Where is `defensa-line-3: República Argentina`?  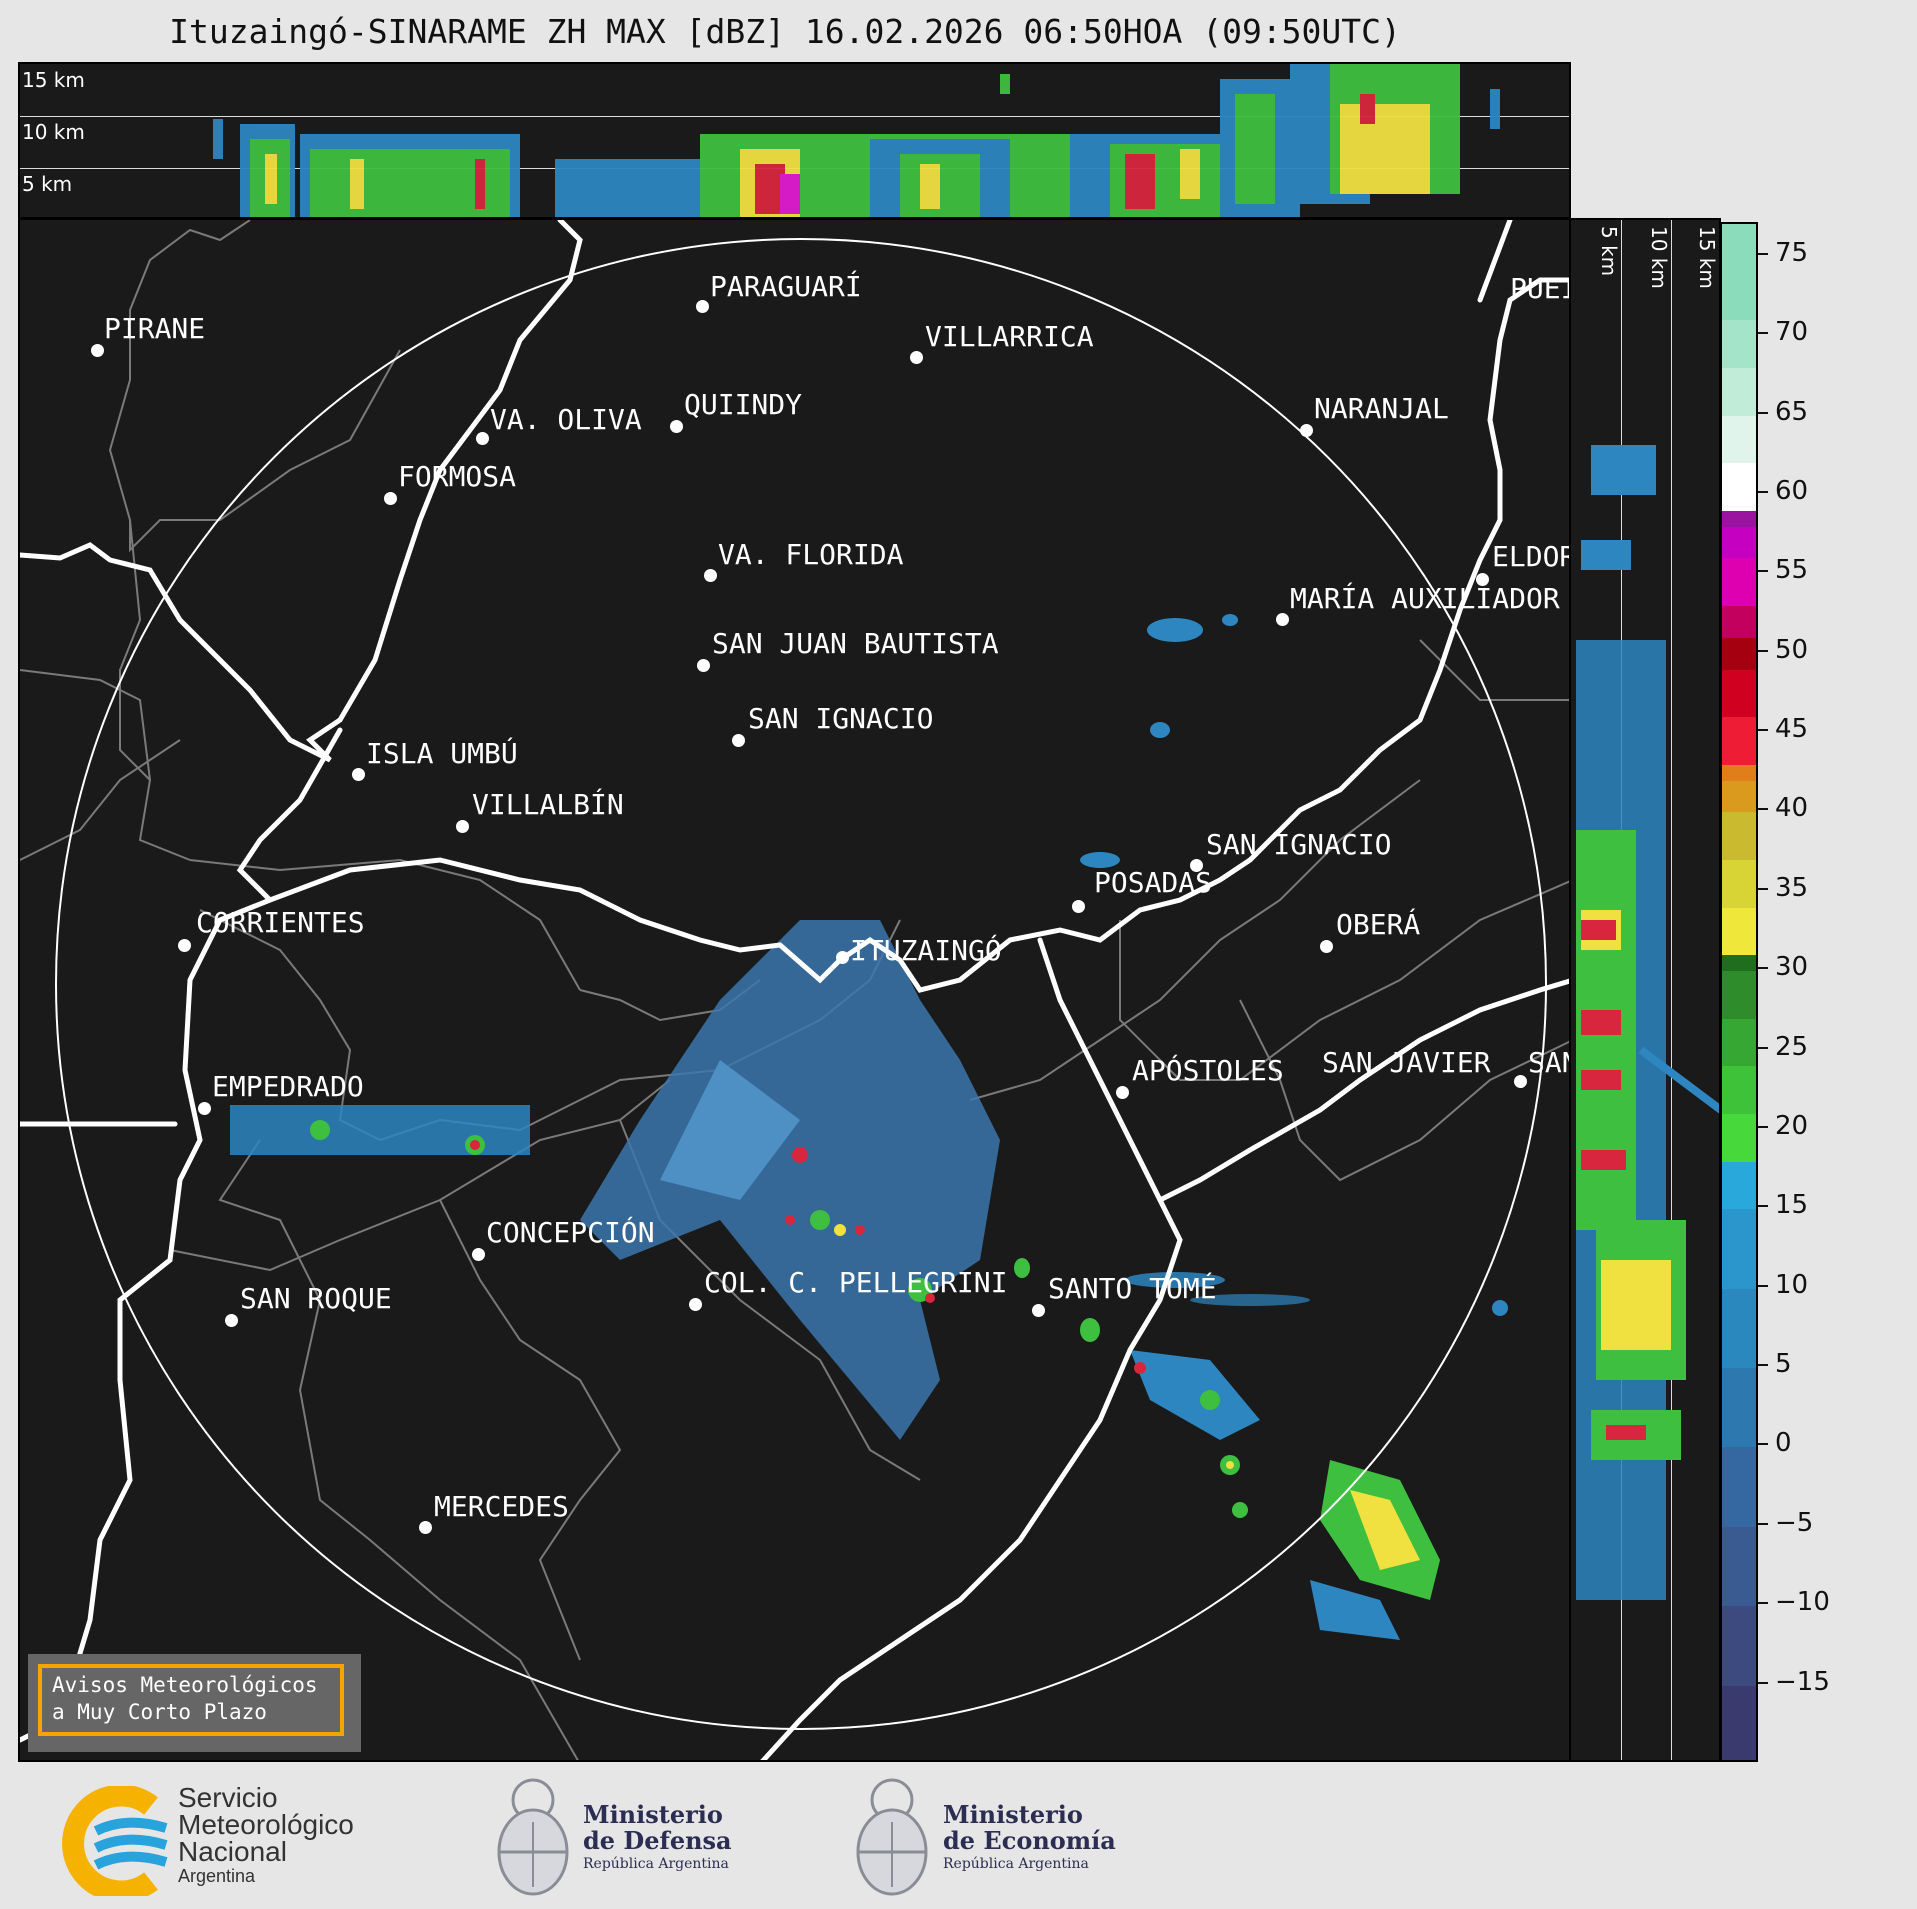
defensa-line-3: República Argentina is located at coordinates (656, 1864).